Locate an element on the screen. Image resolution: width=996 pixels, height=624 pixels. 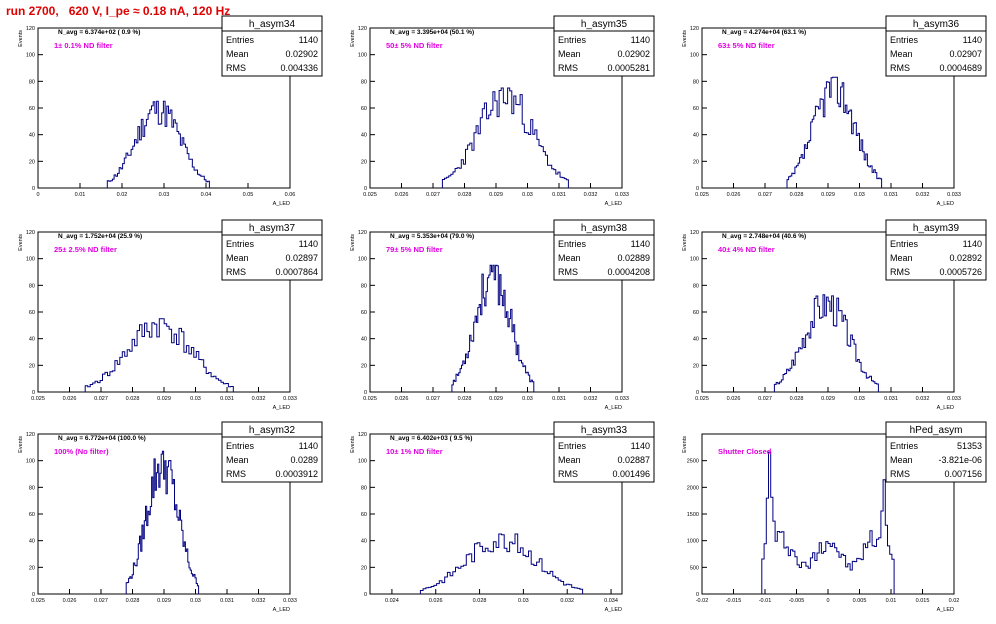
stats-value-rms: 0.0005281 is located at coordinates (628, 68).